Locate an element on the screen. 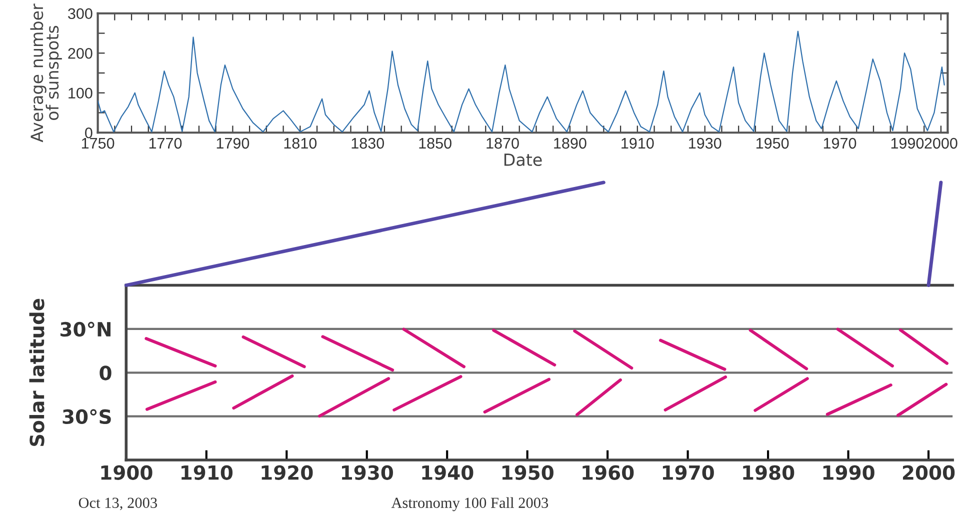 The height and width of the screenshot is (514, 978). y-tick-label: 300 is located at coordinates (80, 14).